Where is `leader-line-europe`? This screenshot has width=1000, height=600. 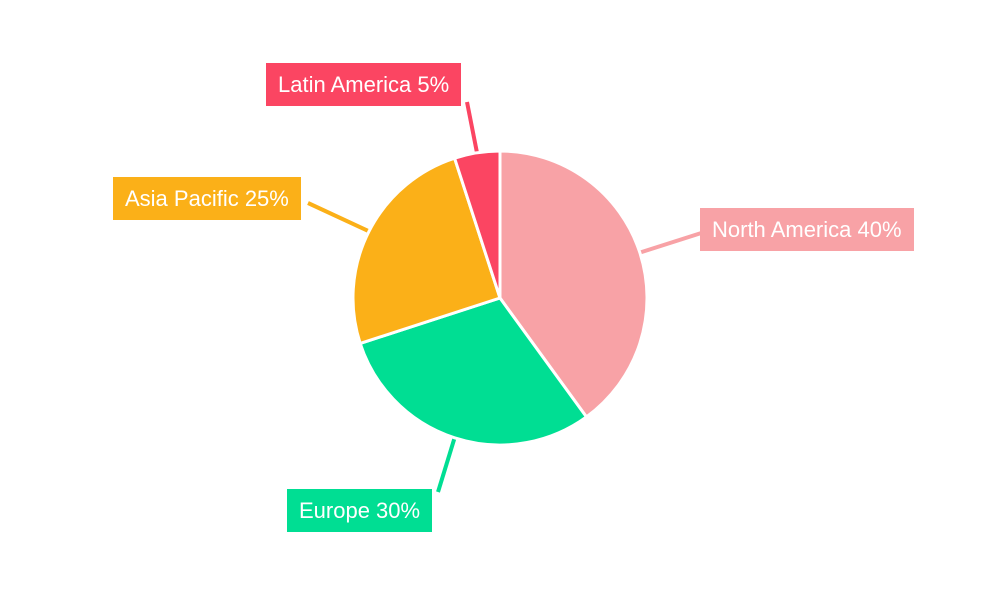 leader-line-europe is located at coordinates (446, 465).